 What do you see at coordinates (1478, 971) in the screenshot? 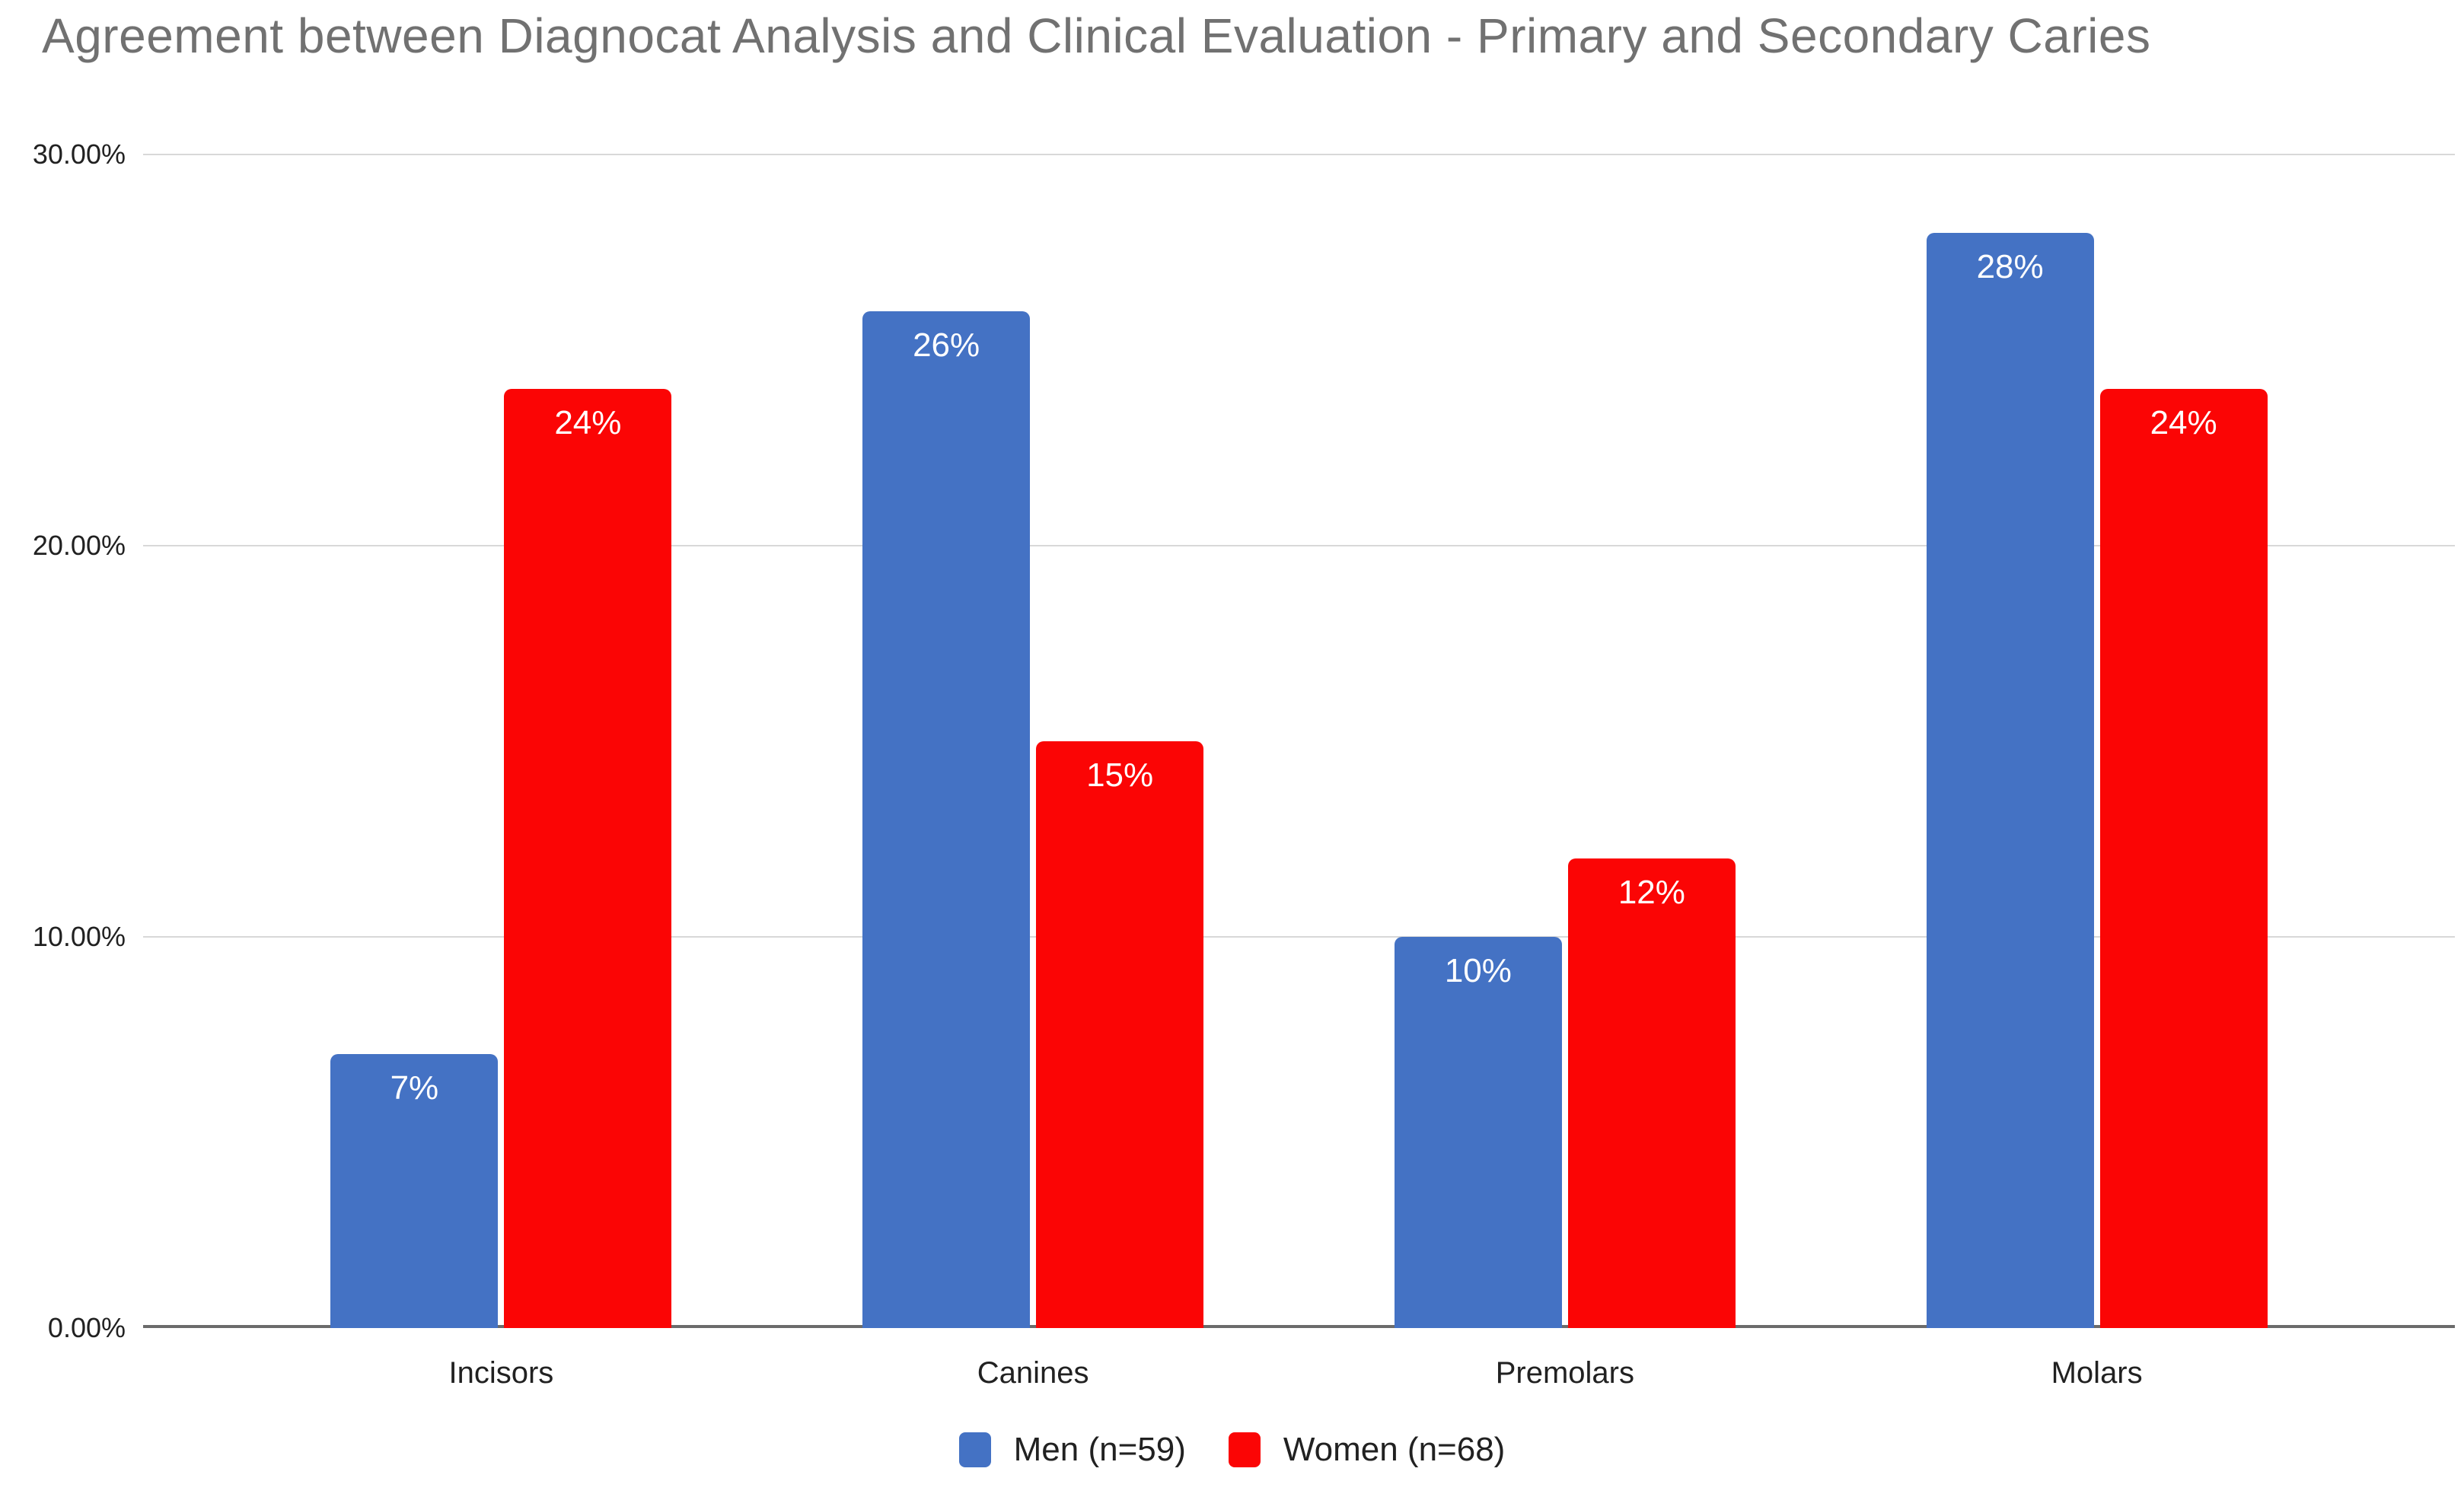
I see `bar-value-label: 10%` at bounding box center [1478, 971].